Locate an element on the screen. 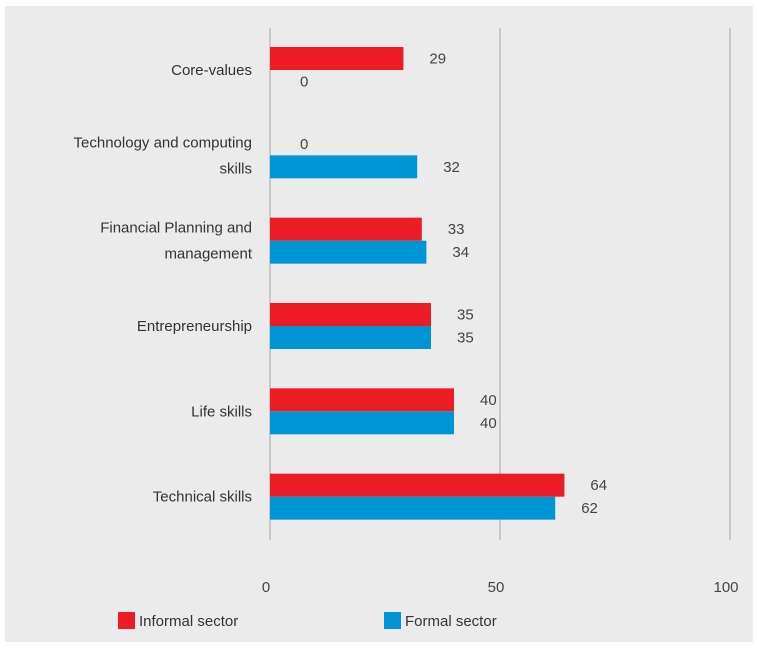 The image size is (758, 648). category-label: Technical skills is located at coordinates (202, 497).